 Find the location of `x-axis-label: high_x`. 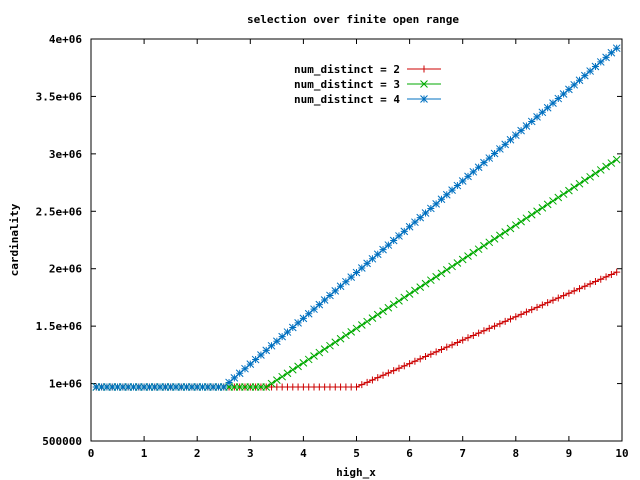

x-axis-label: high_x is located at coordinates (356, 472).